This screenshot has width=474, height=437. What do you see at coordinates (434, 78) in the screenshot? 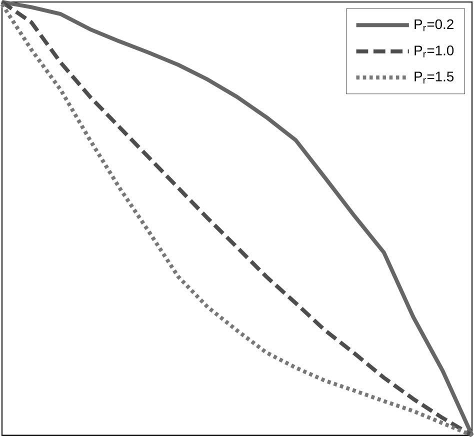
I see `legend-label: P$_{r}$=1.5` at bounding box center [434, 78].